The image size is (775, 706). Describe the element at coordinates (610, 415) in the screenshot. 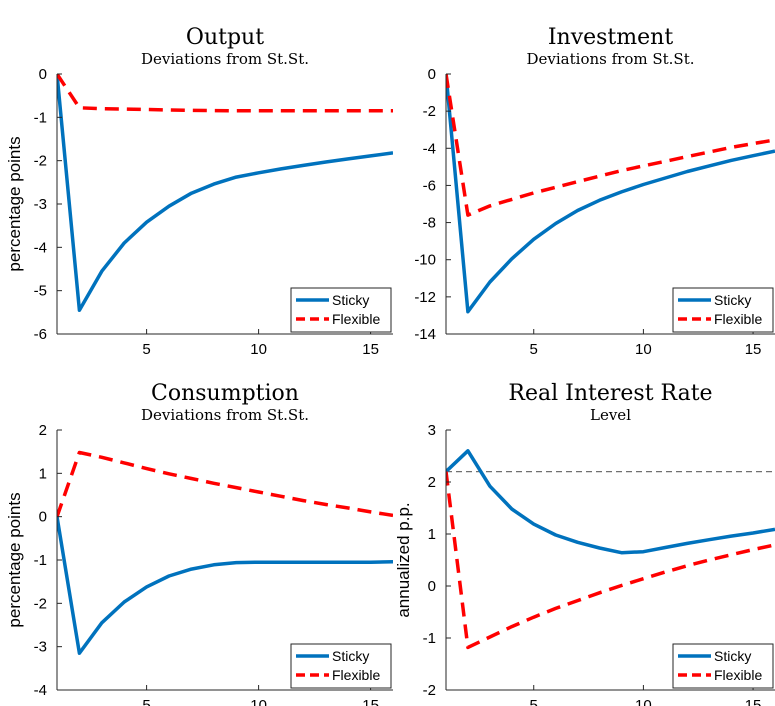

I see `chart-subtitle: Level` at that location.